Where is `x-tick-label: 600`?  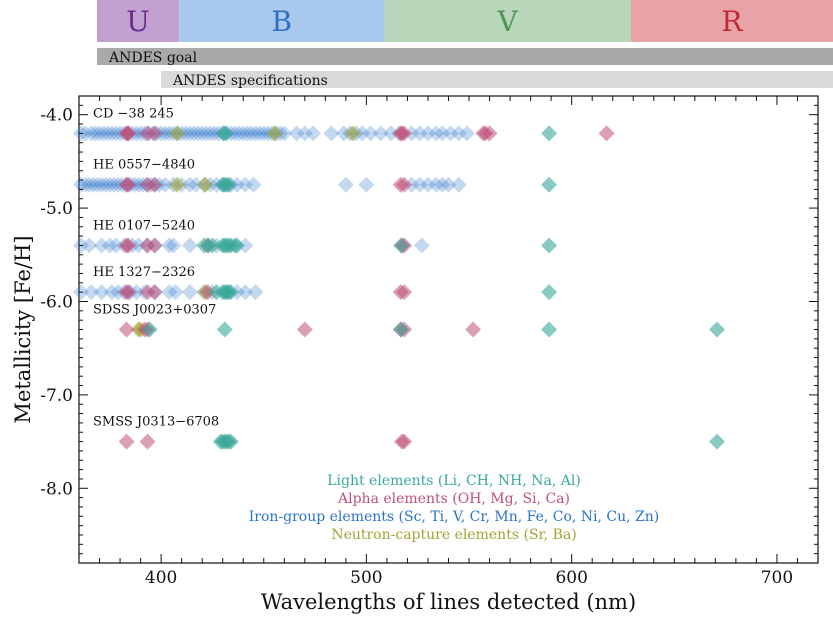
x-tick-label: 600 is located at coordinates (571, 578).